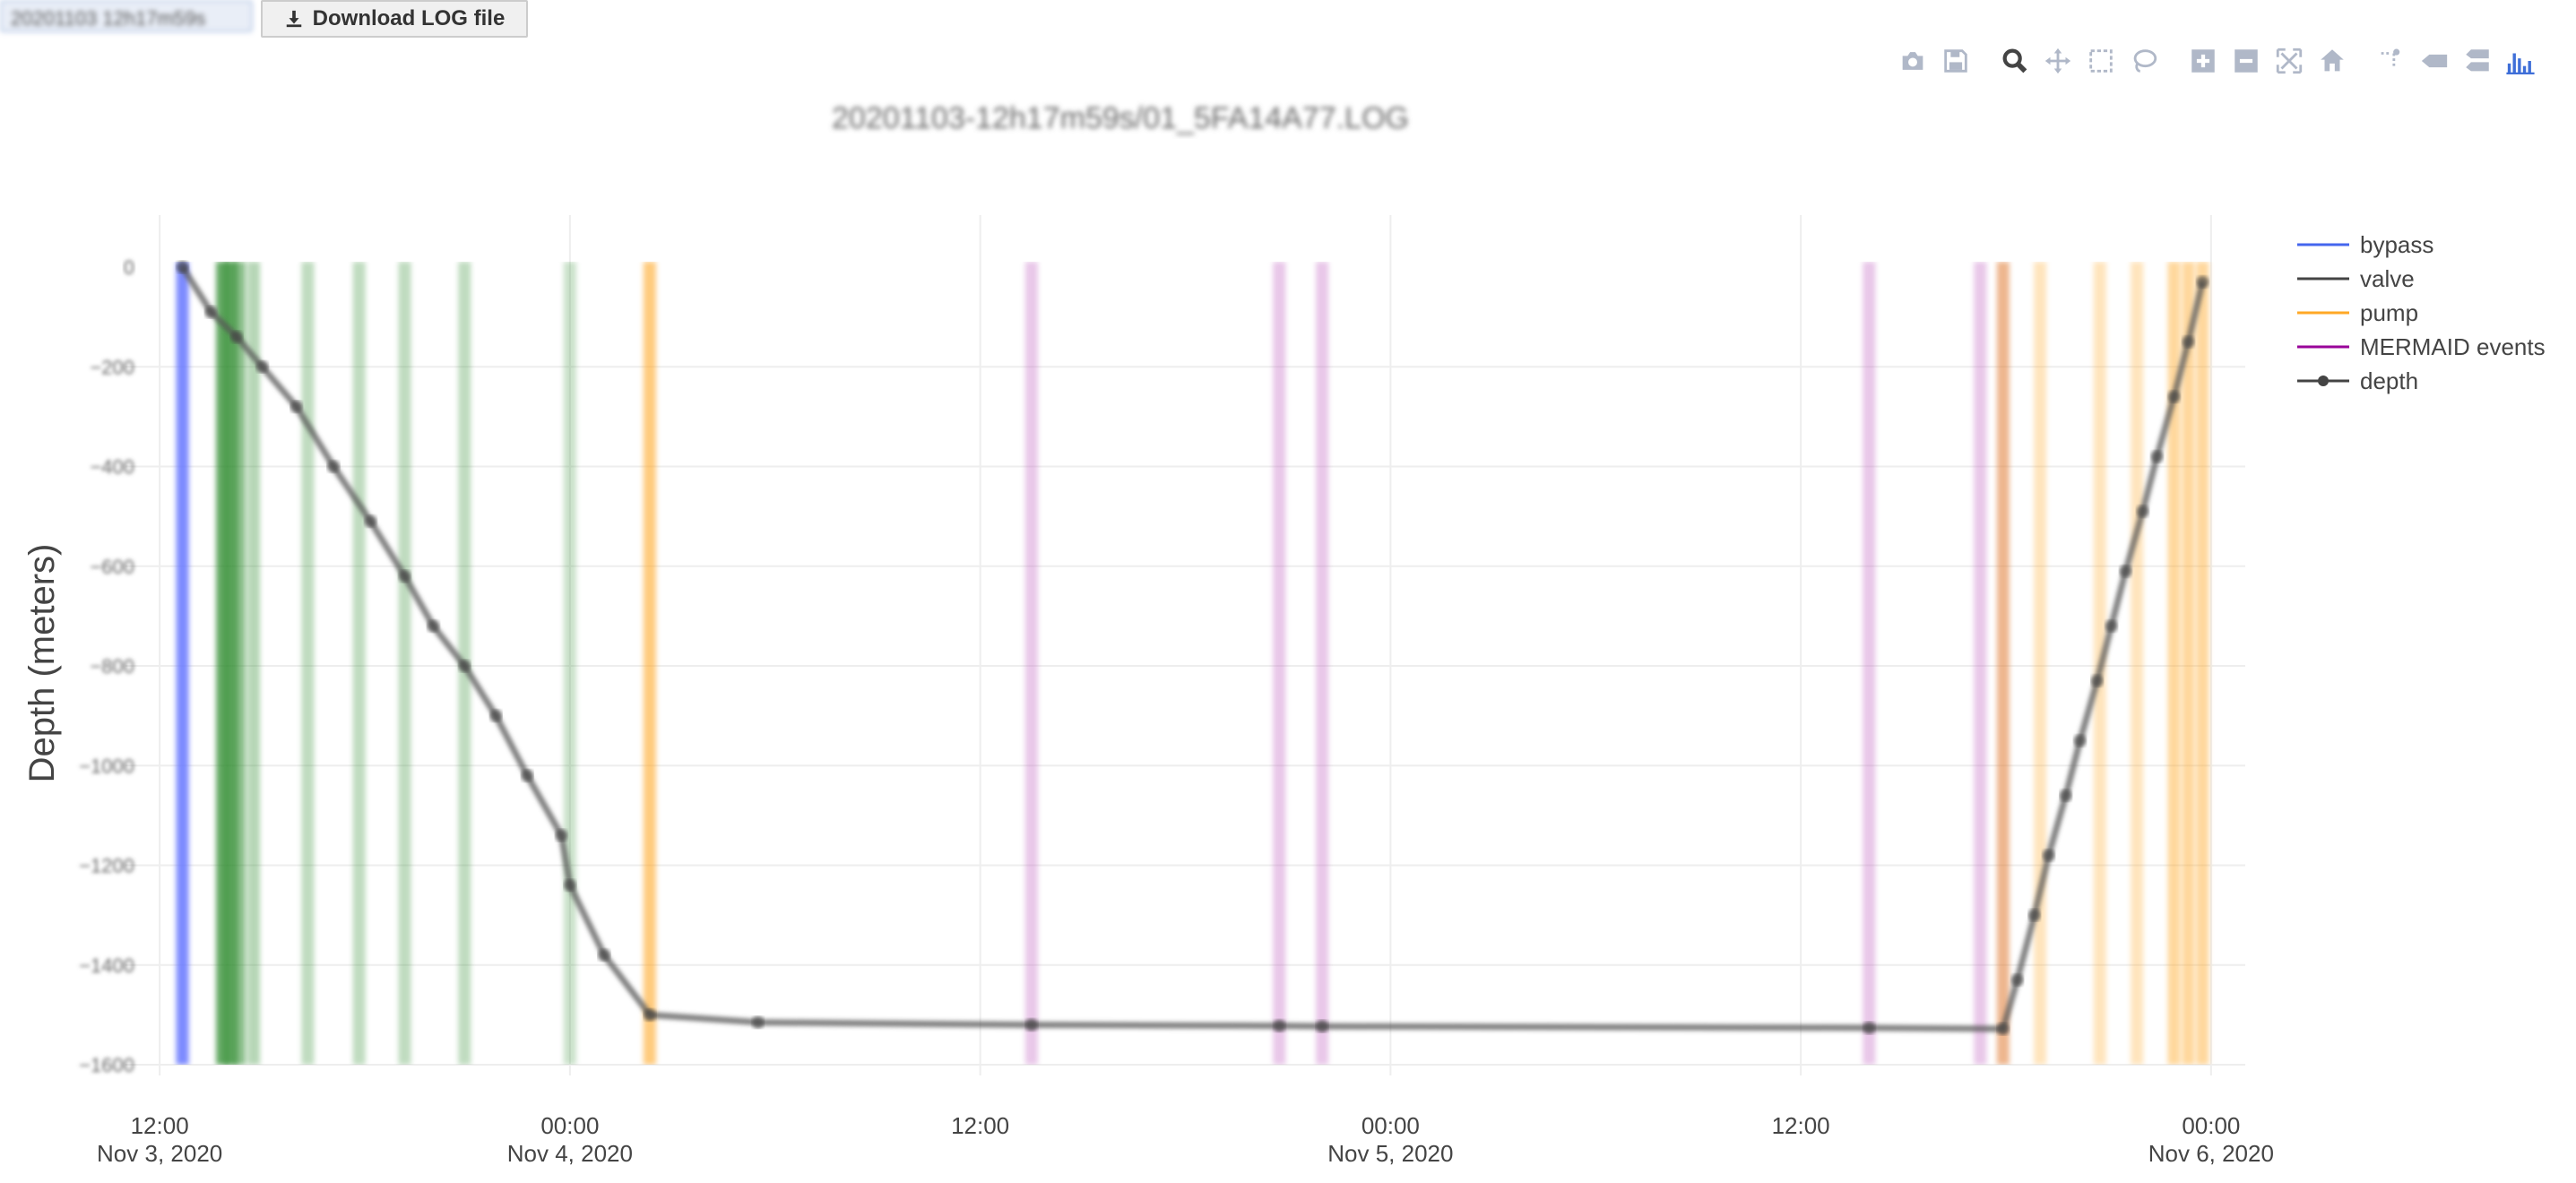  I want to click on hover-closest-icon, so click(2434, 61).